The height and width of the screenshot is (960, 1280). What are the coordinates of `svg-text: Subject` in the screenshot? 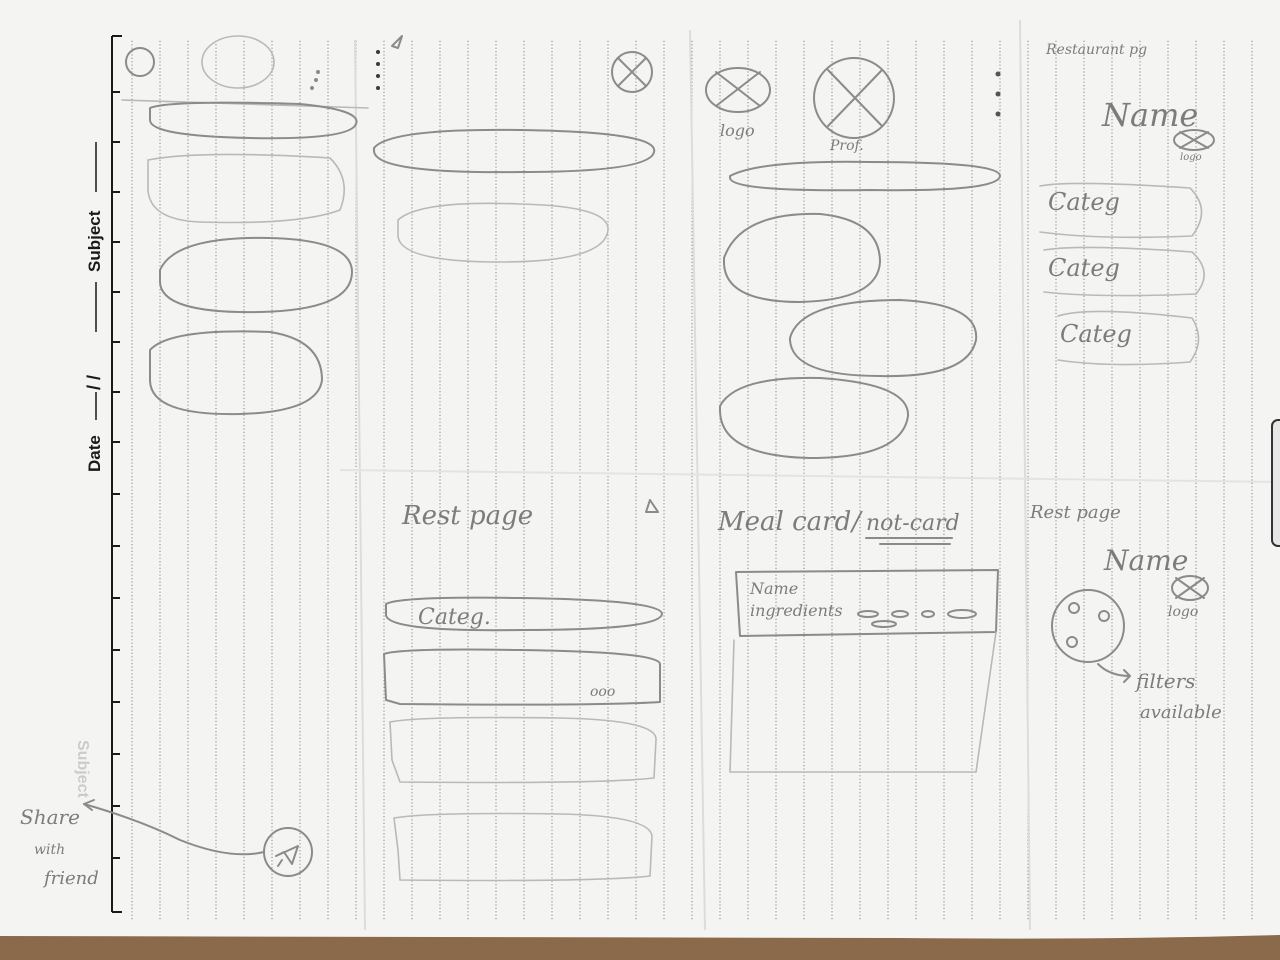 It's located at (82, 769).